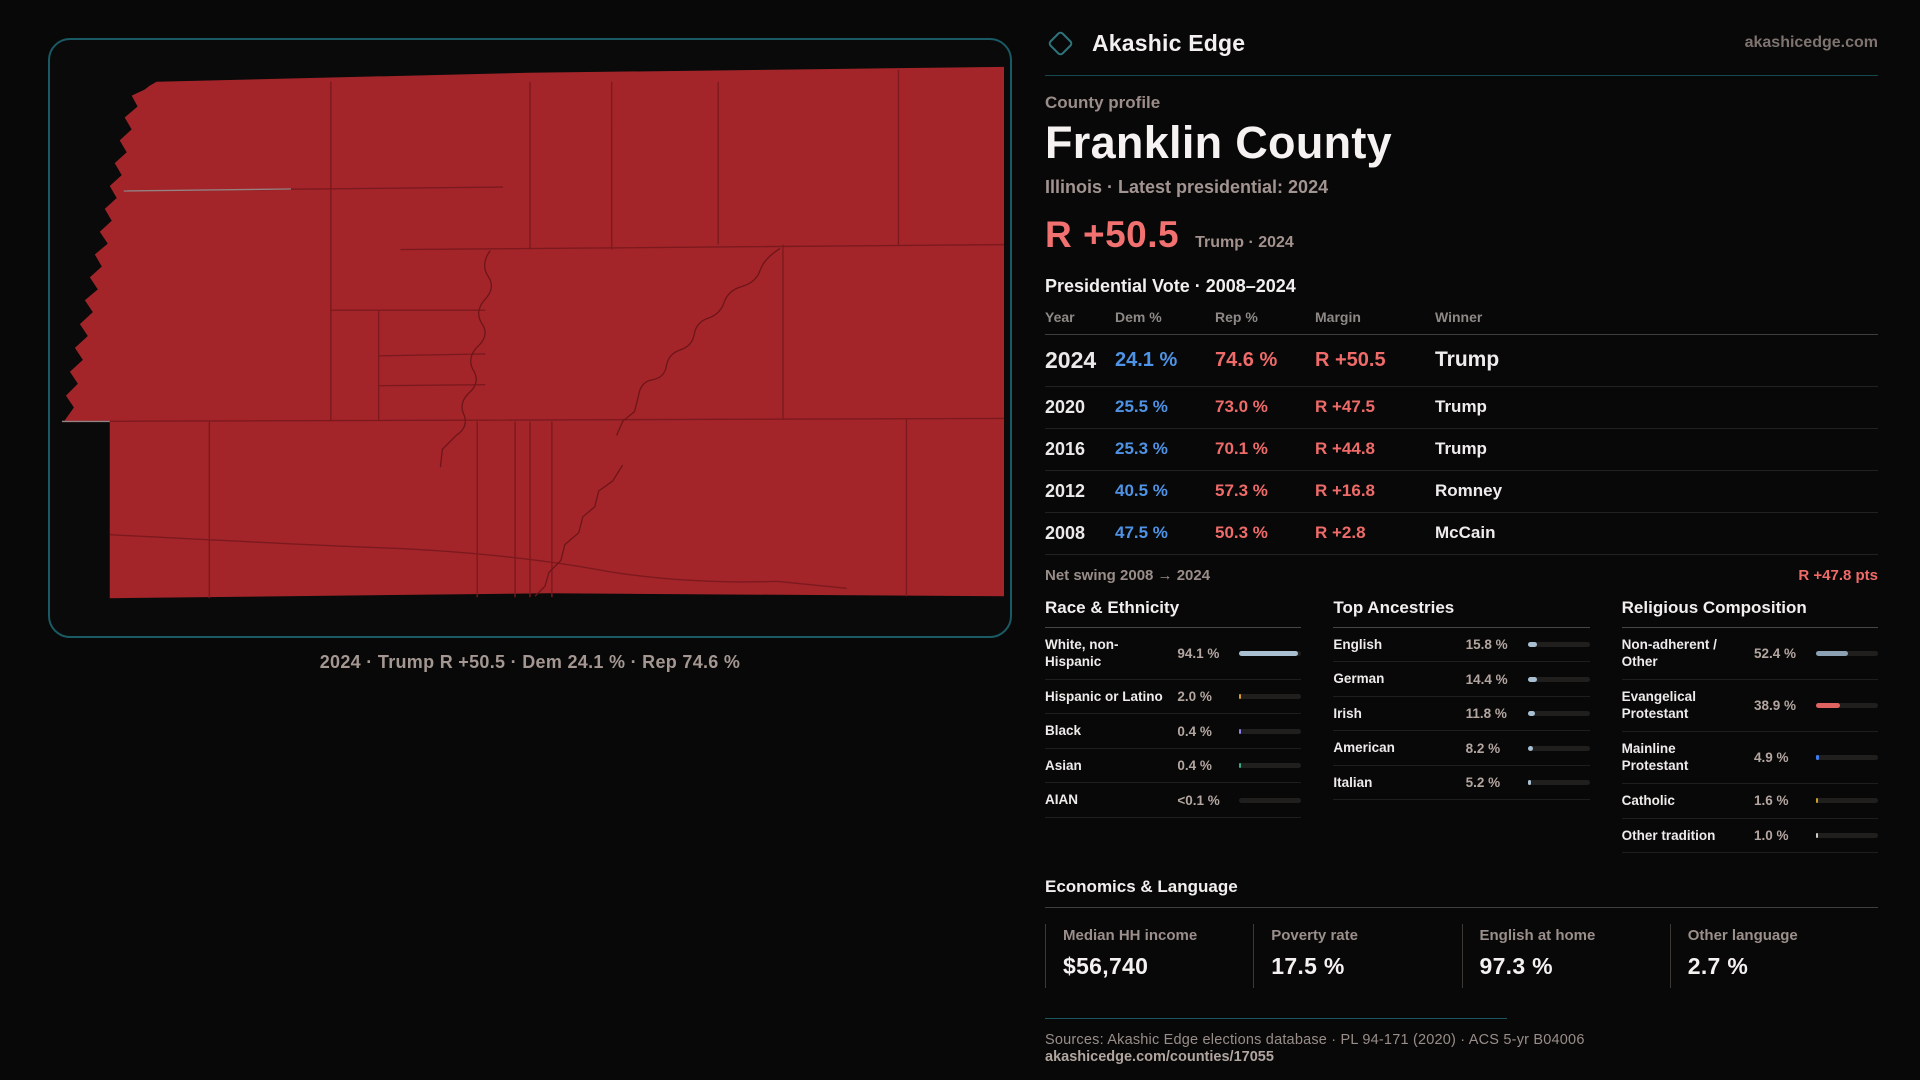 The width and height of the screenshot is (1920, 1080). What do you see at coordinates (1065, 406) in the screenshot?
I see `year-cell: 2020` at bounding box center [1065, 406].